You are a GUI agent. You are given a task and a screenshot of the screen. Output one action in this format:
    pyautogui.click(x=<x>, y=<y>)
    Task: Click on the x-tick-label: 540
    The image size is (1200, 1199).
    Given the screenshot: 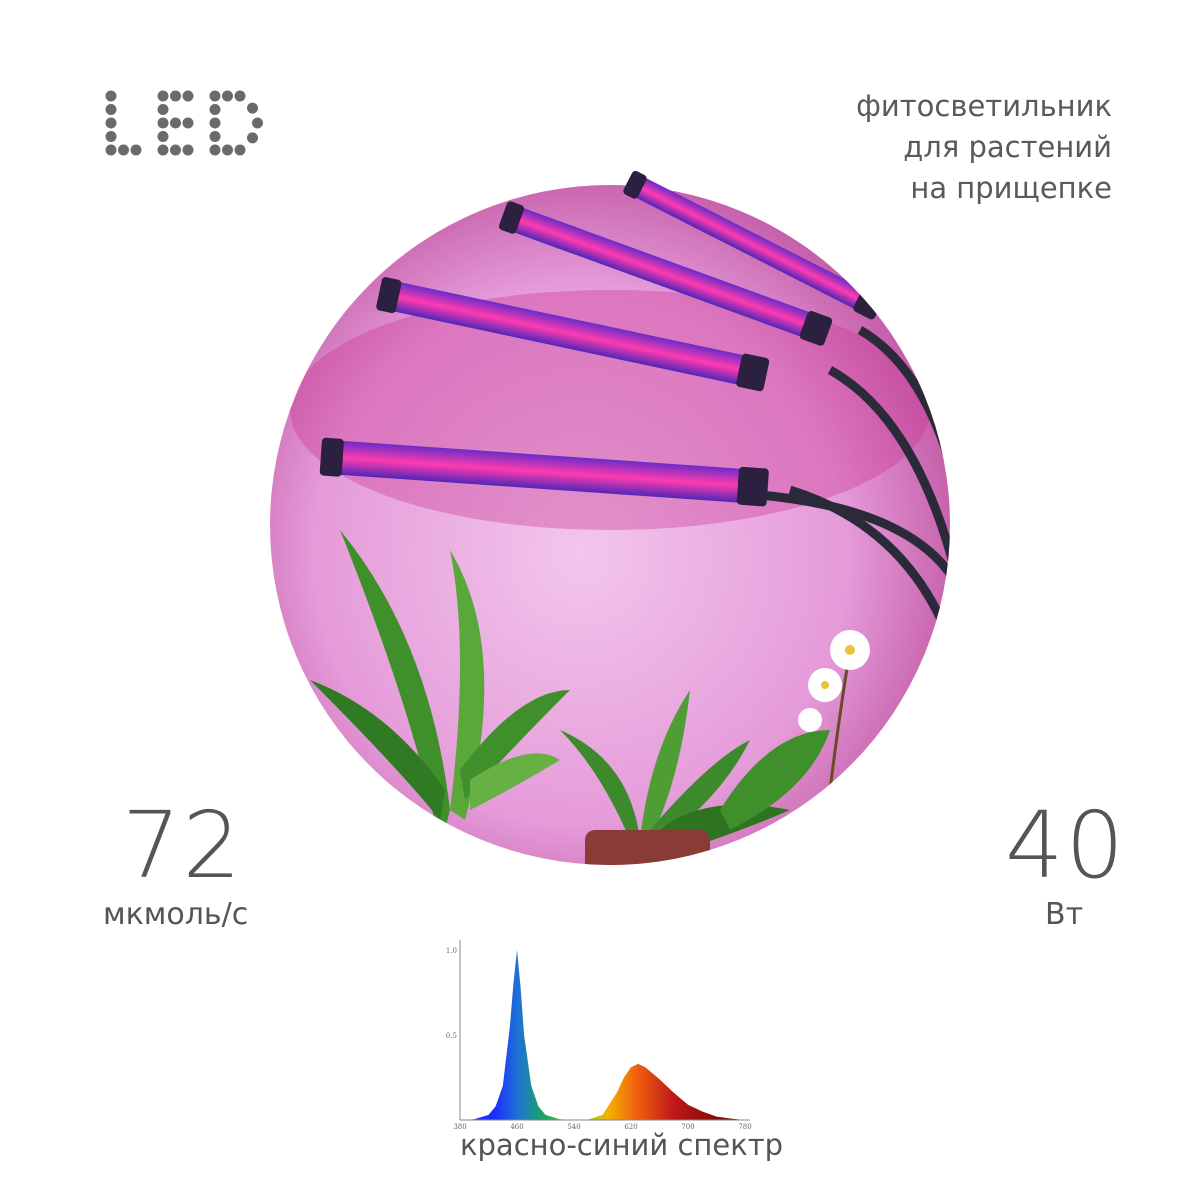 What is the action you would take?
    pyautogui.click(x=573, y=1126)
    